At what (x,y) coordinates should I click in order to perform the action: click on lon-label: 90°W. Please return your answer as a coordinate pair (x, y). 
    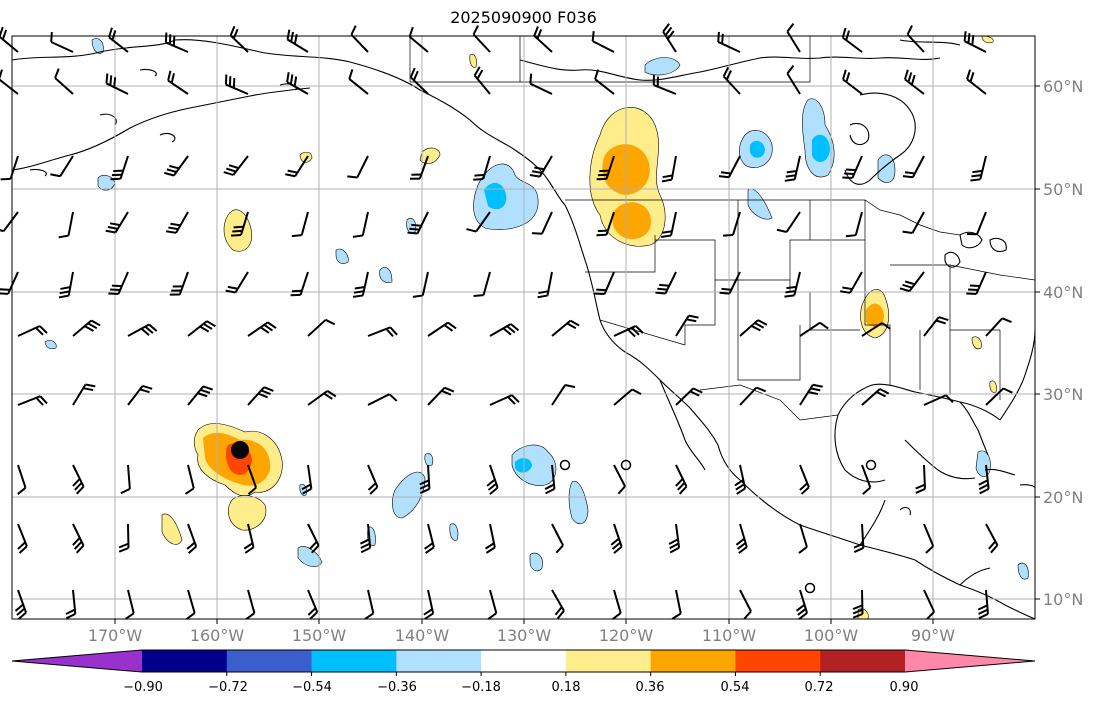
    Looking at the image, I should click on (933, 635).